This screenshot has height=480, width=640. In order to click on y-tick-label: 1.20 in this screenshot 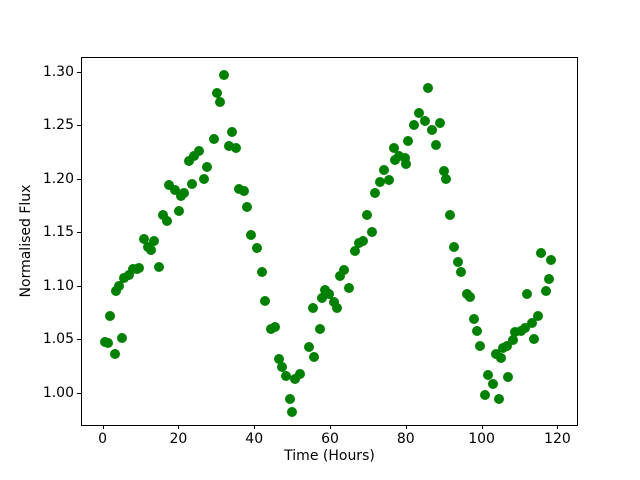, I will do `click(58, 178)`.